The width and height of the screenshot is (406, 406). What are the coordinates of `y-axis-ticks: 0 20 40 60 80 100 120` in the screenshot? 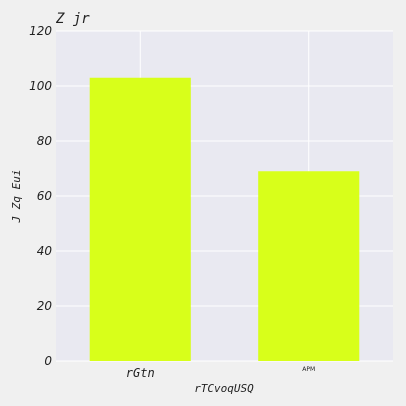 It's located at (40, 196).